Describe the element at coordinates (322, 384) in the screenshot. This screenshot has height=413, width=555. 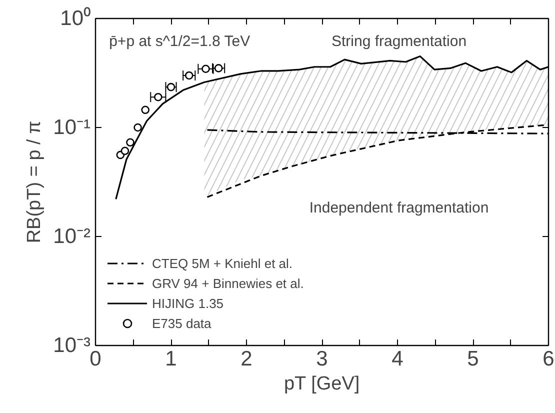
I see `x-axis-title: pT [GeV]` at that location.